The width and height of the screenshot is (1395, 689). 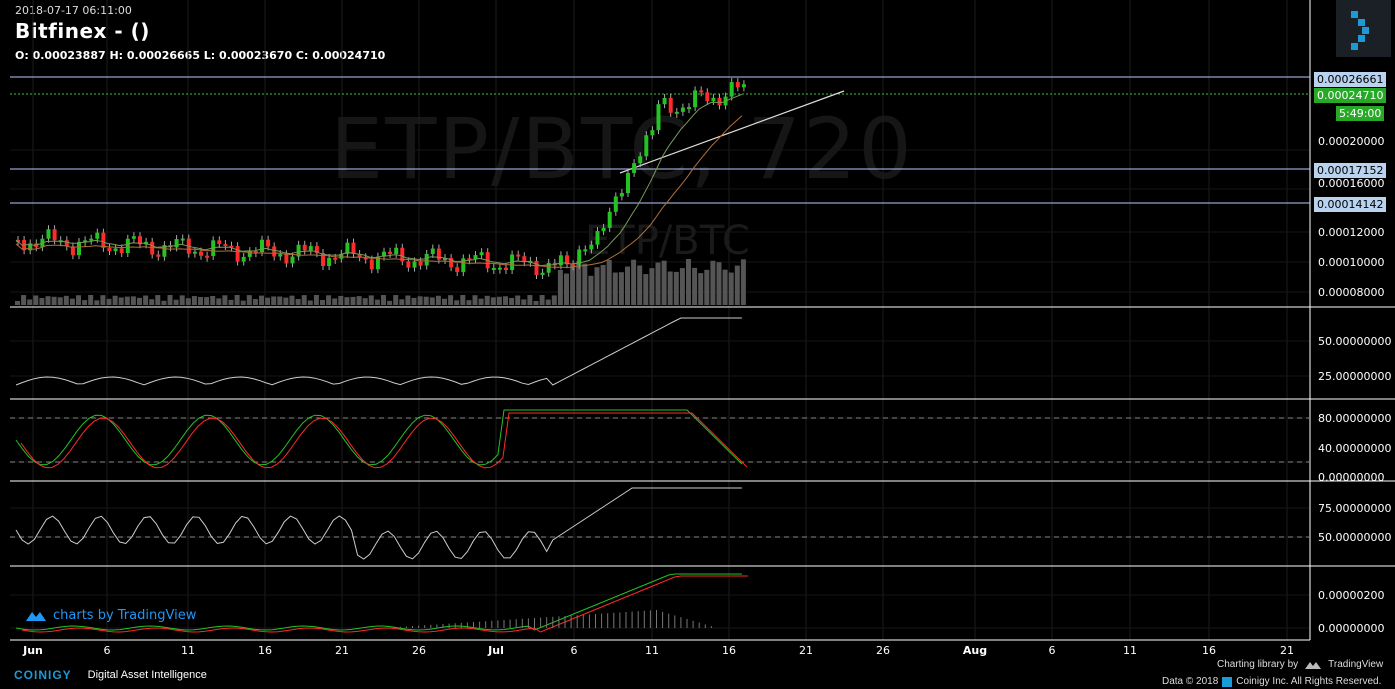 I want to click on trend-line, so click(x=732, y=132).